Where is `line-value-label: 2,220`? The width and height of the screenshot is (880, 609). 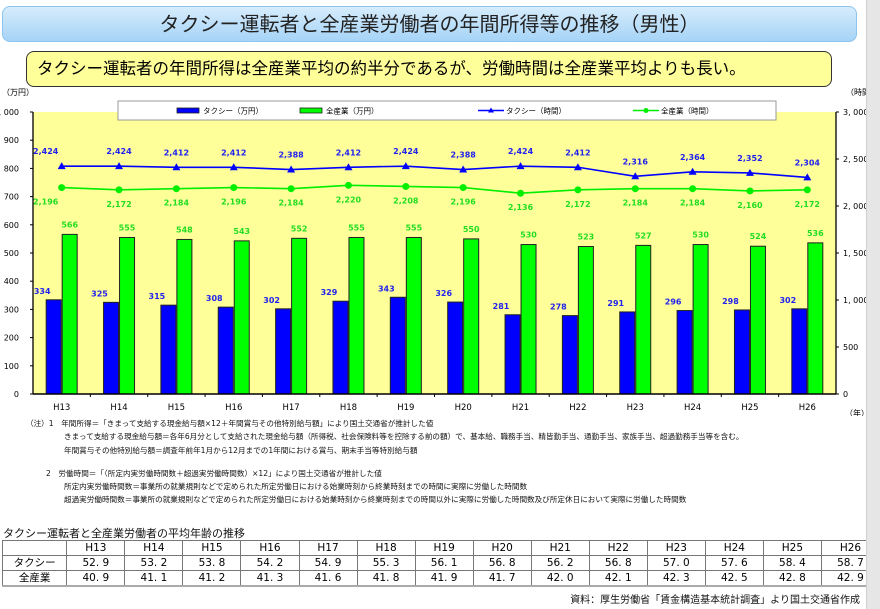
line-value-label: 2,220 is located at coordinates (349, 199).